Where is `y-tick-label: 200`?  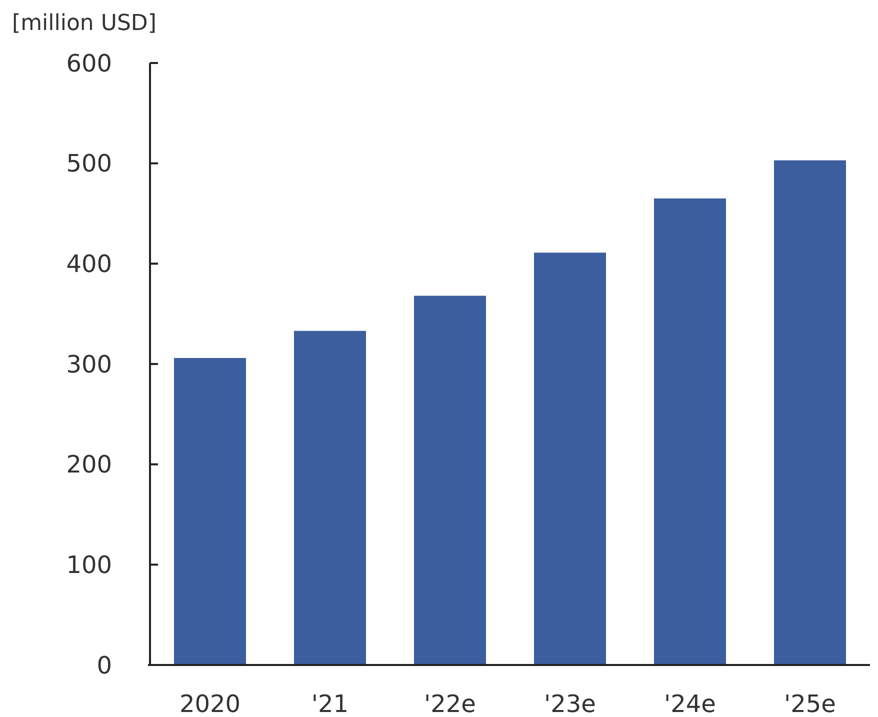
y-tick-label: 200 is located at coordinates (89, 464).